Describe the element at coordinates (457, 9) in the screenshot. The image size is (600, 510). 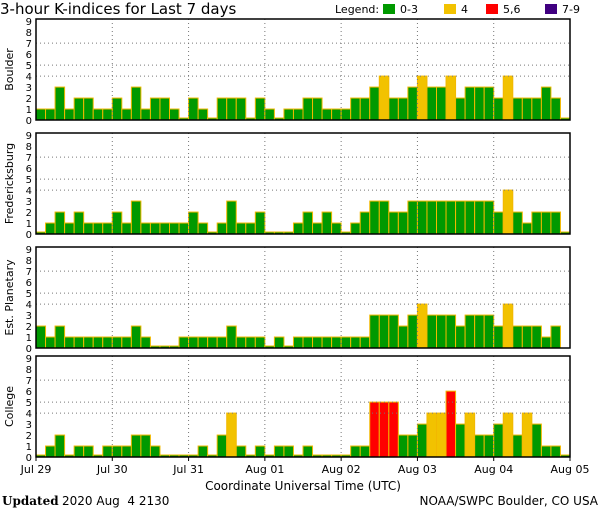
I see `legend: Legend: 0-3 4 5,6 7-9` at that location.